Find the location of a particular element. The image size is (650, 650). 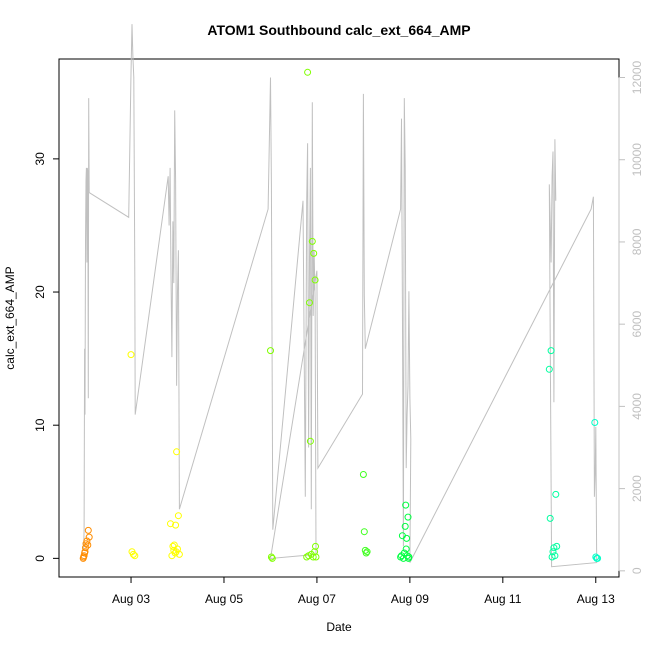

x-tick-label: Aug 03 is located at coordinates (131, 599).